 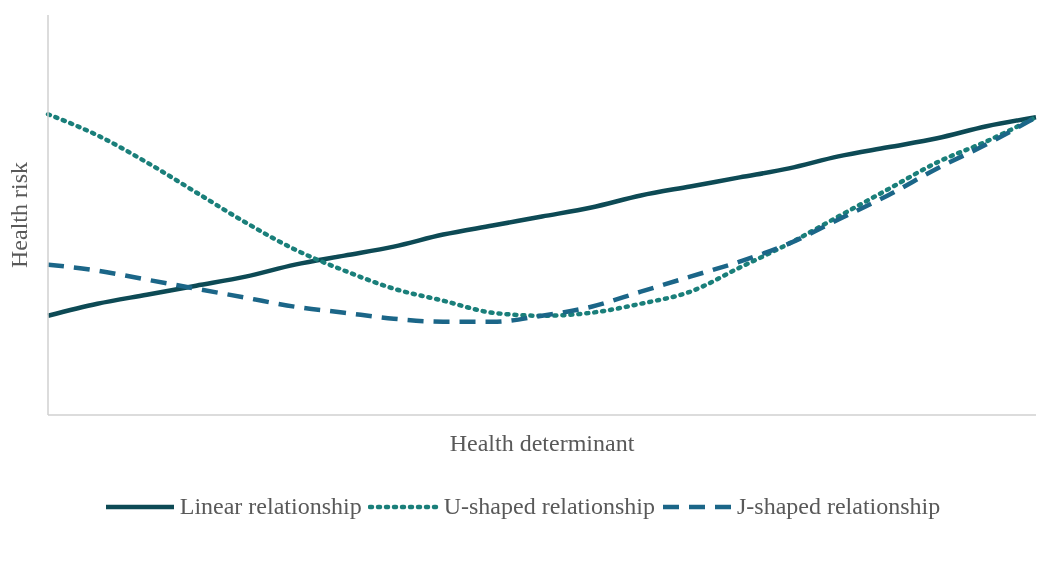 I want to click on y-axis-title: Health risk, so click(x=18, y=215).